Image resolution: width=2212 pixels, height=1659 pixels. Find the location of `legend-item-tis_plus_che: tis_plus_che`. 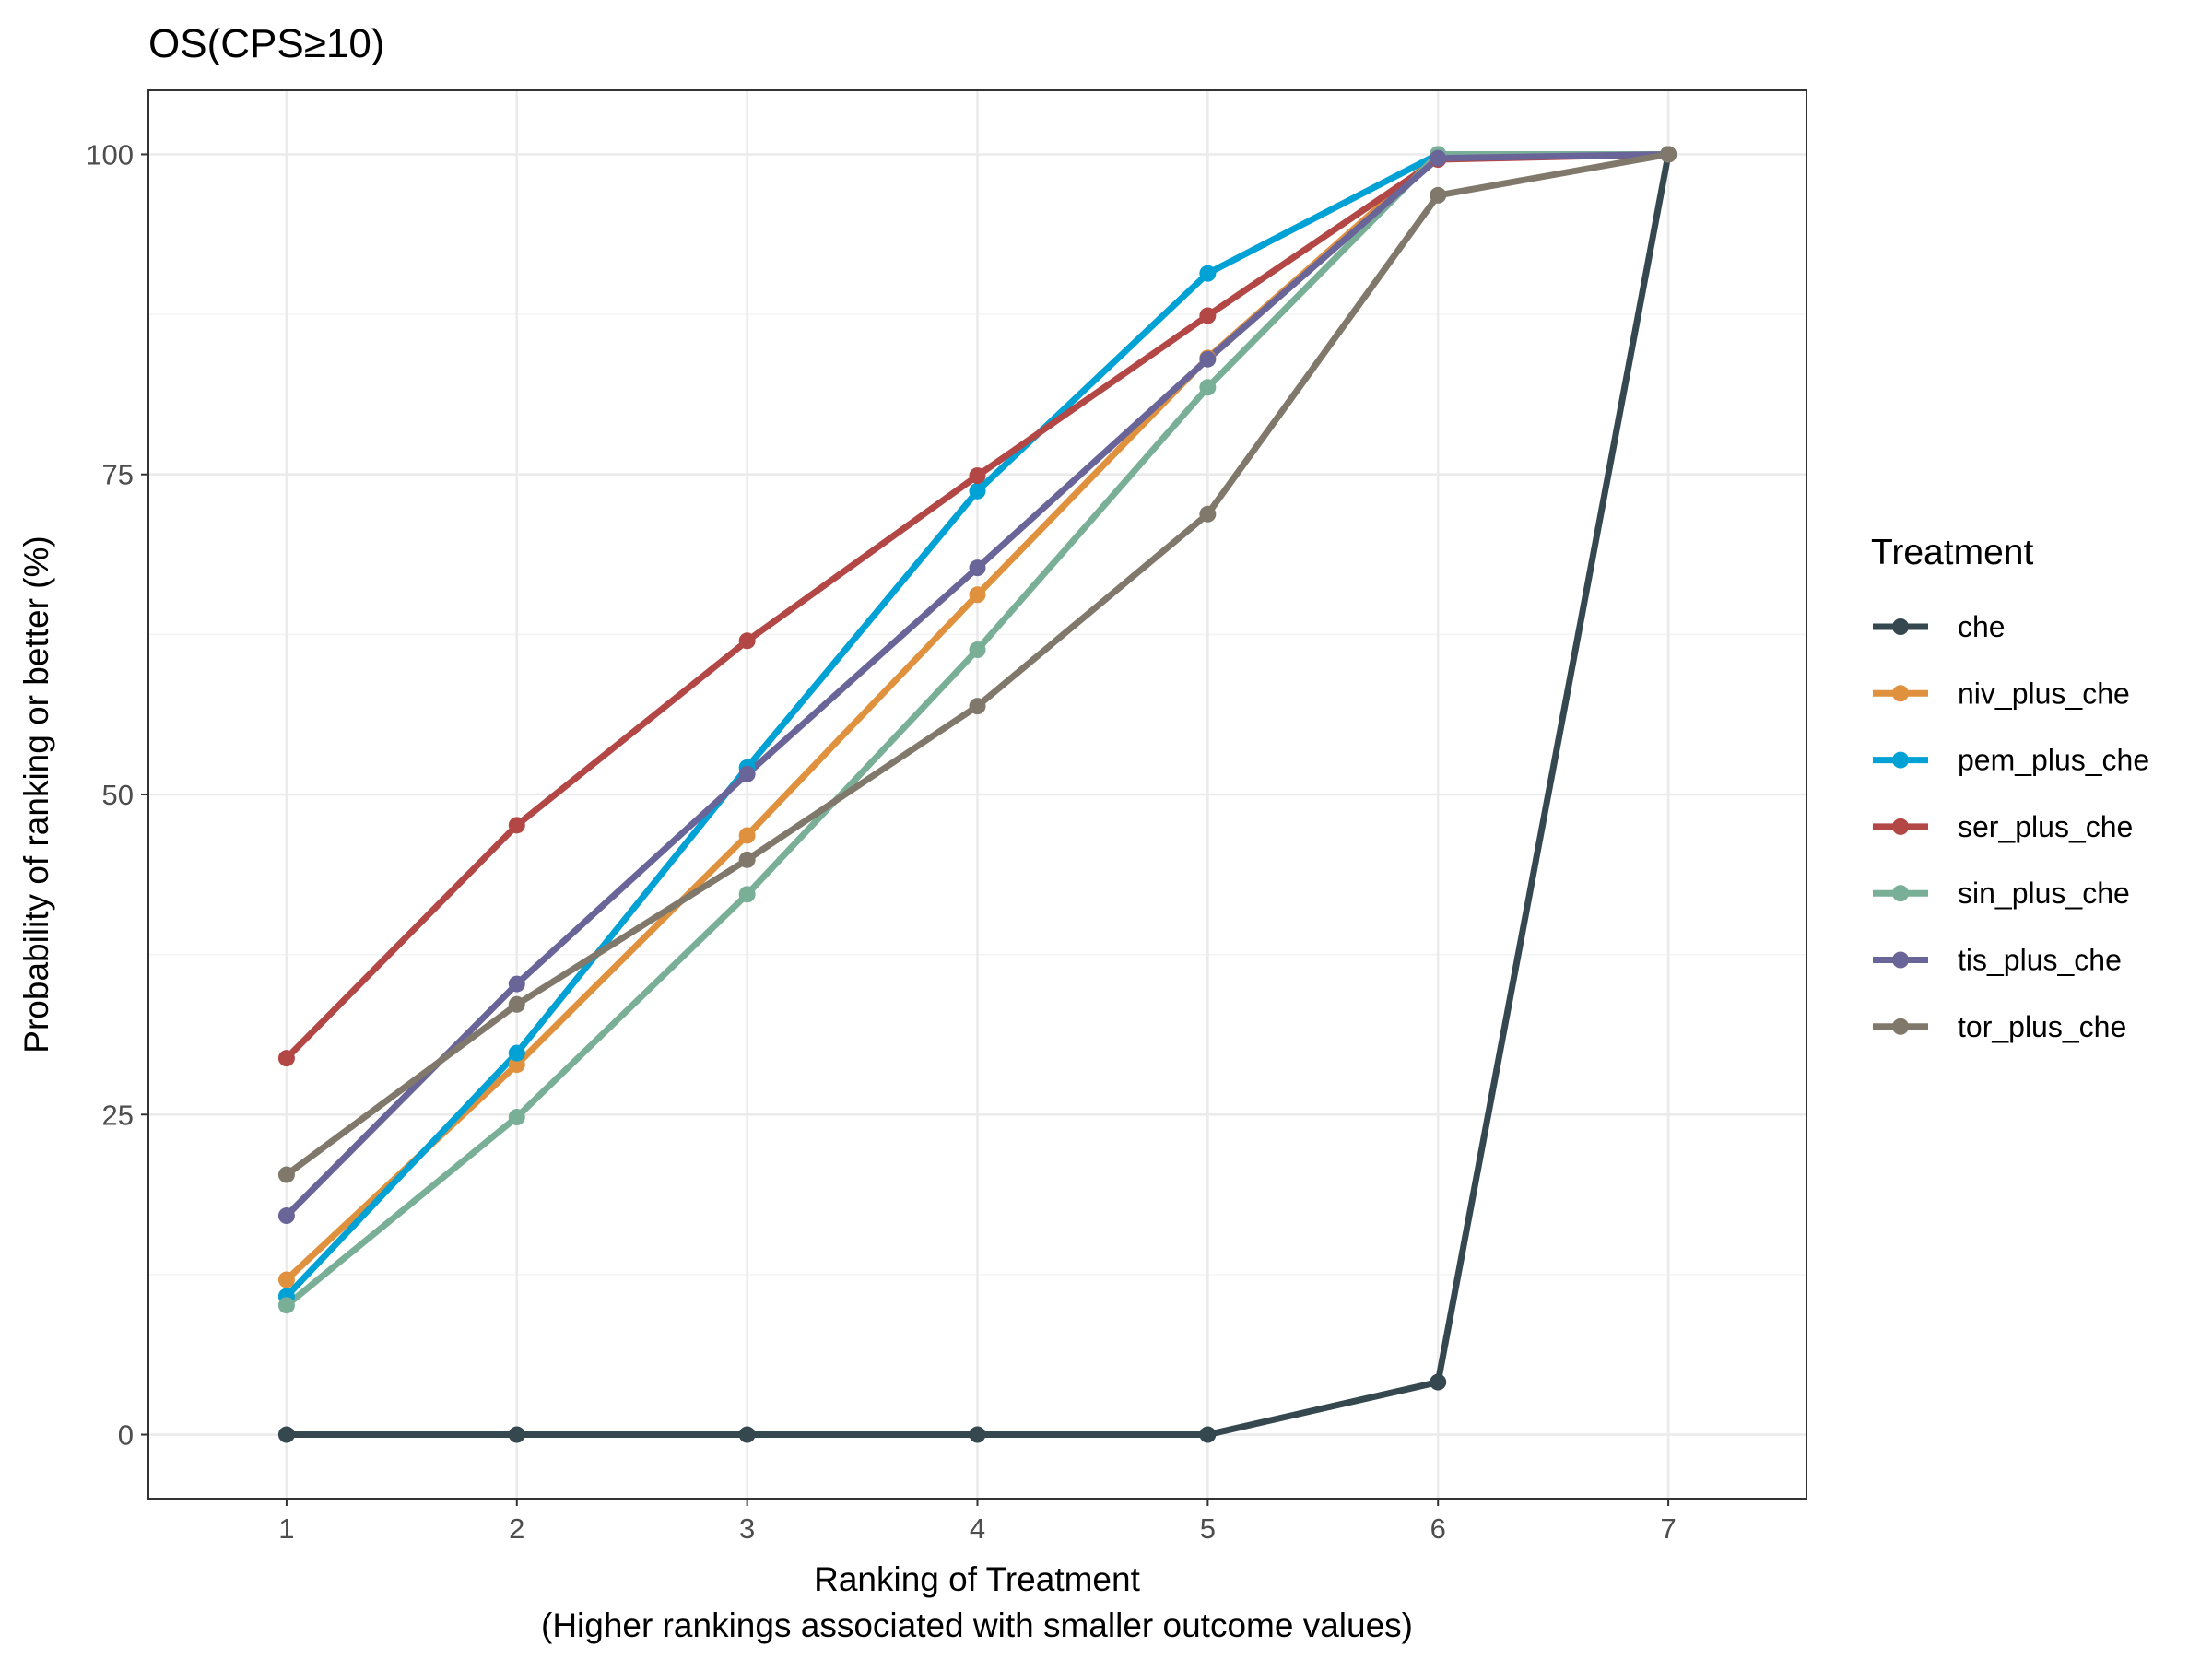

legend-item-tis_plus_che: tis_plus_che is located at coordinates (1997, 960).